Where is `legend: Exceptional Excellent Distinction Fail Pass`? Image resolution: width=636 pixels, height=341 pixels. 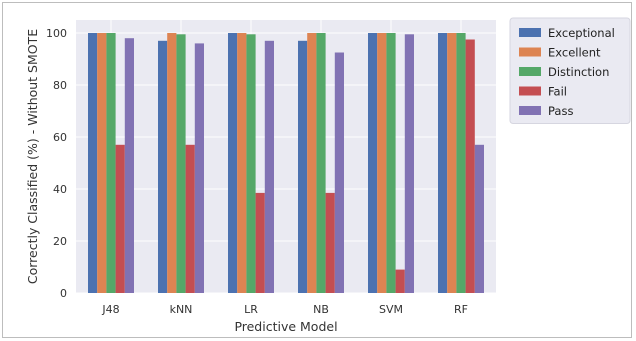 legend: Exceptional Excellent Distinction Fail Pass is located at coordinates (570, 70).